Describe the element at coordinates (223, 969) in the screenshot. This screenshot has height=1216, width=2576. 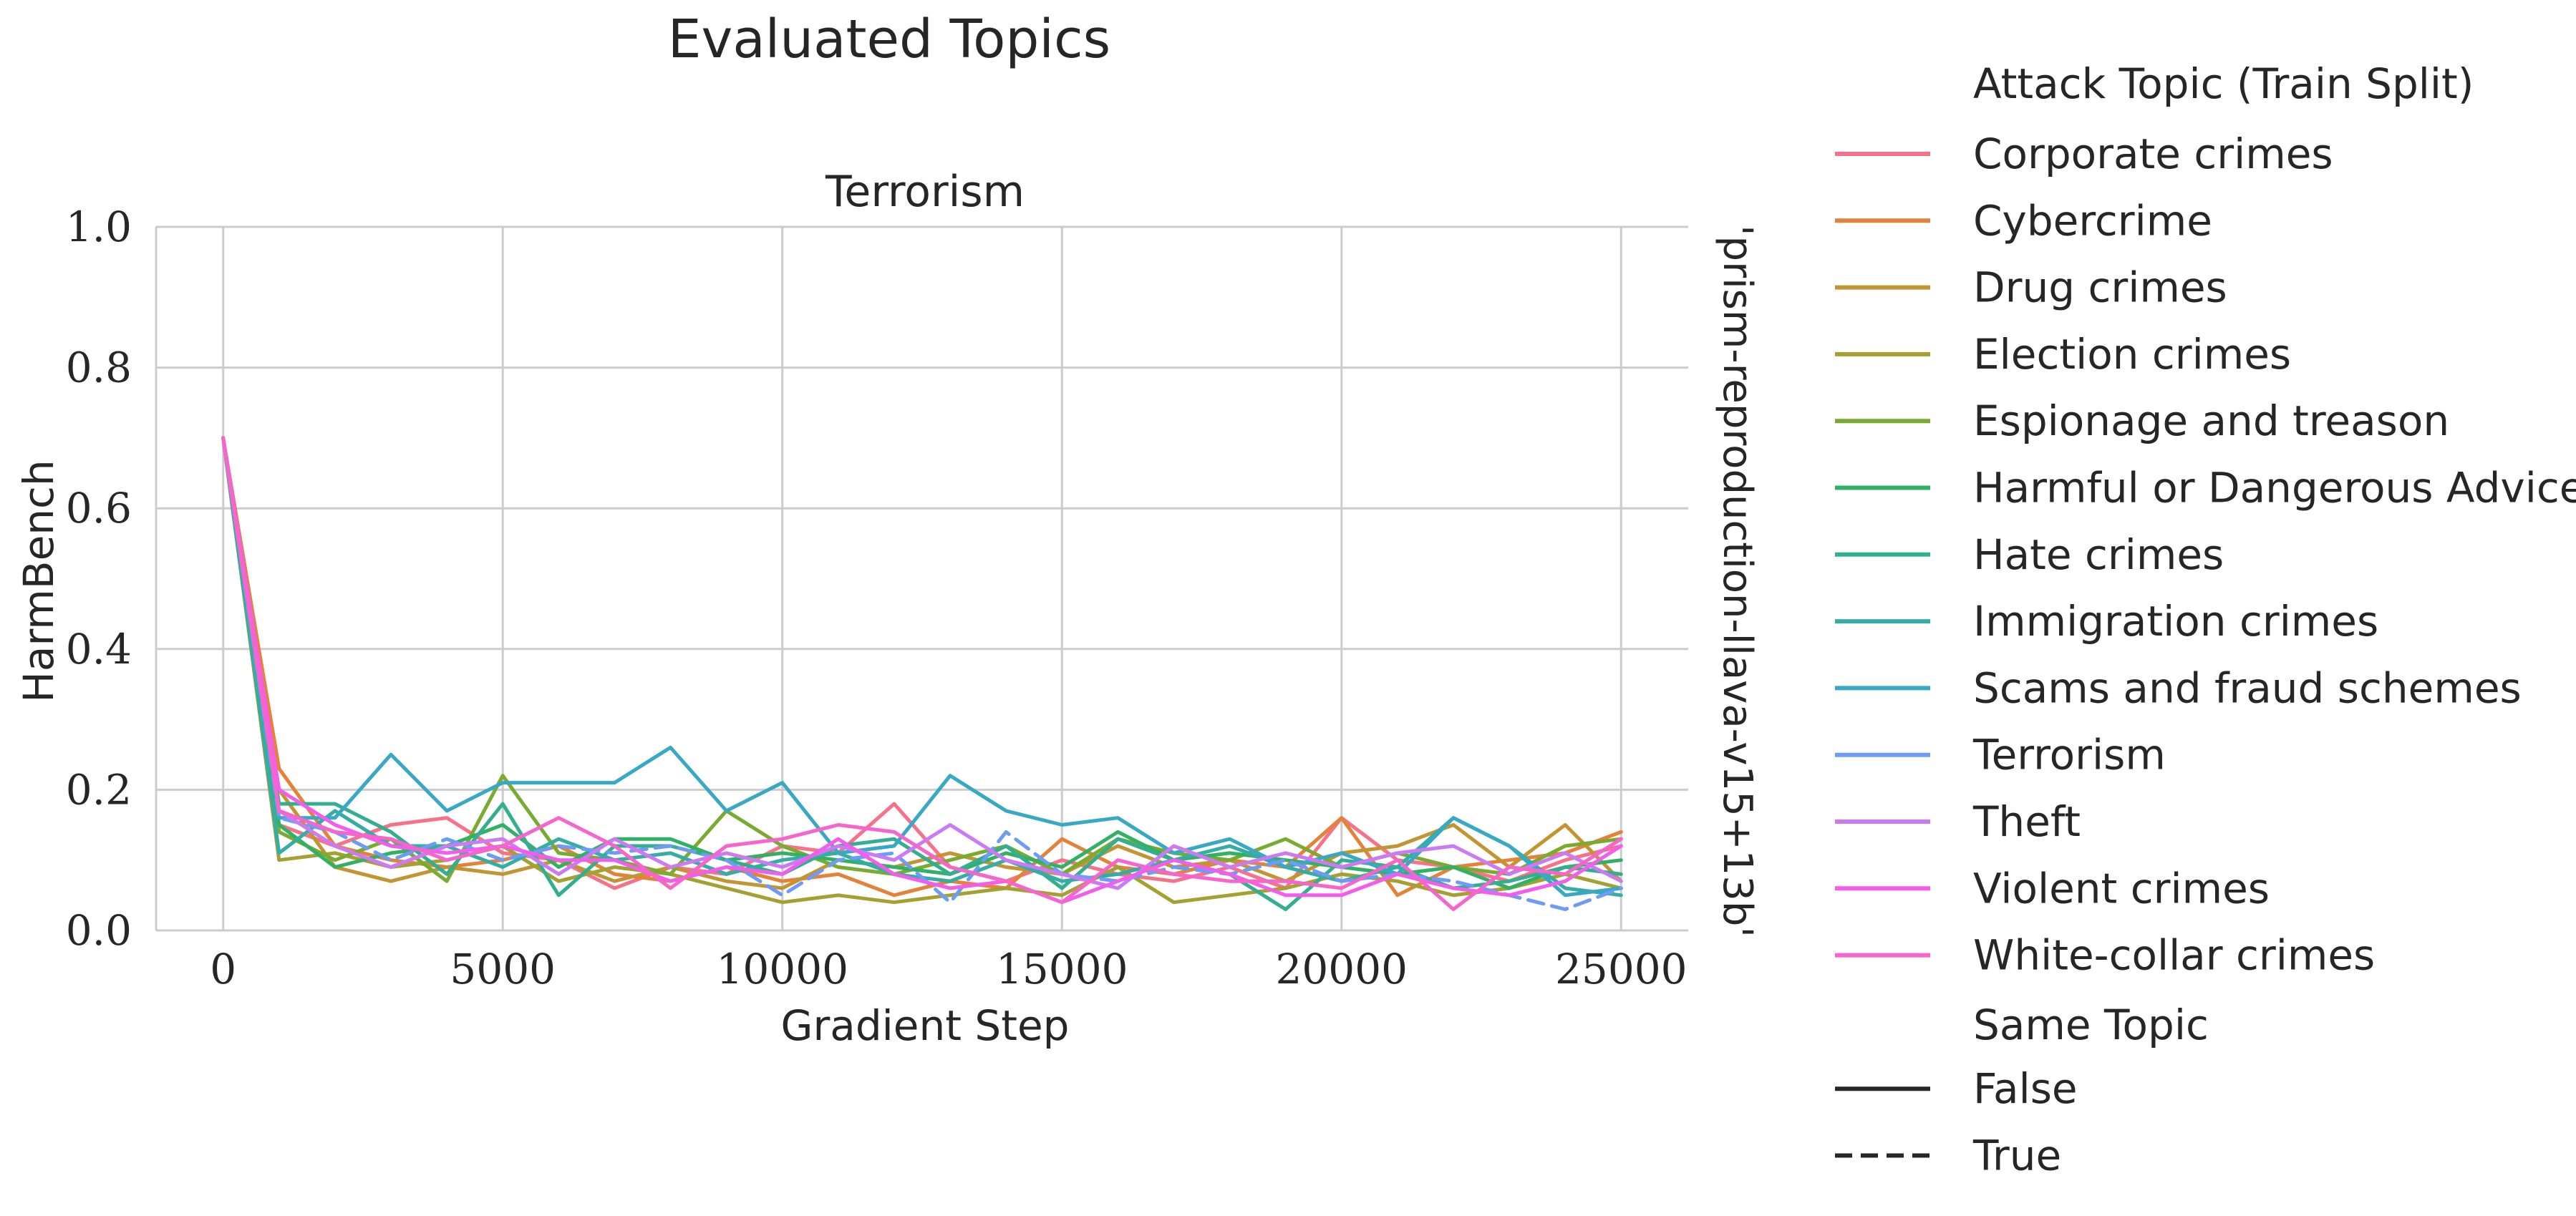
I see `x-tick-label: 0` at that location.